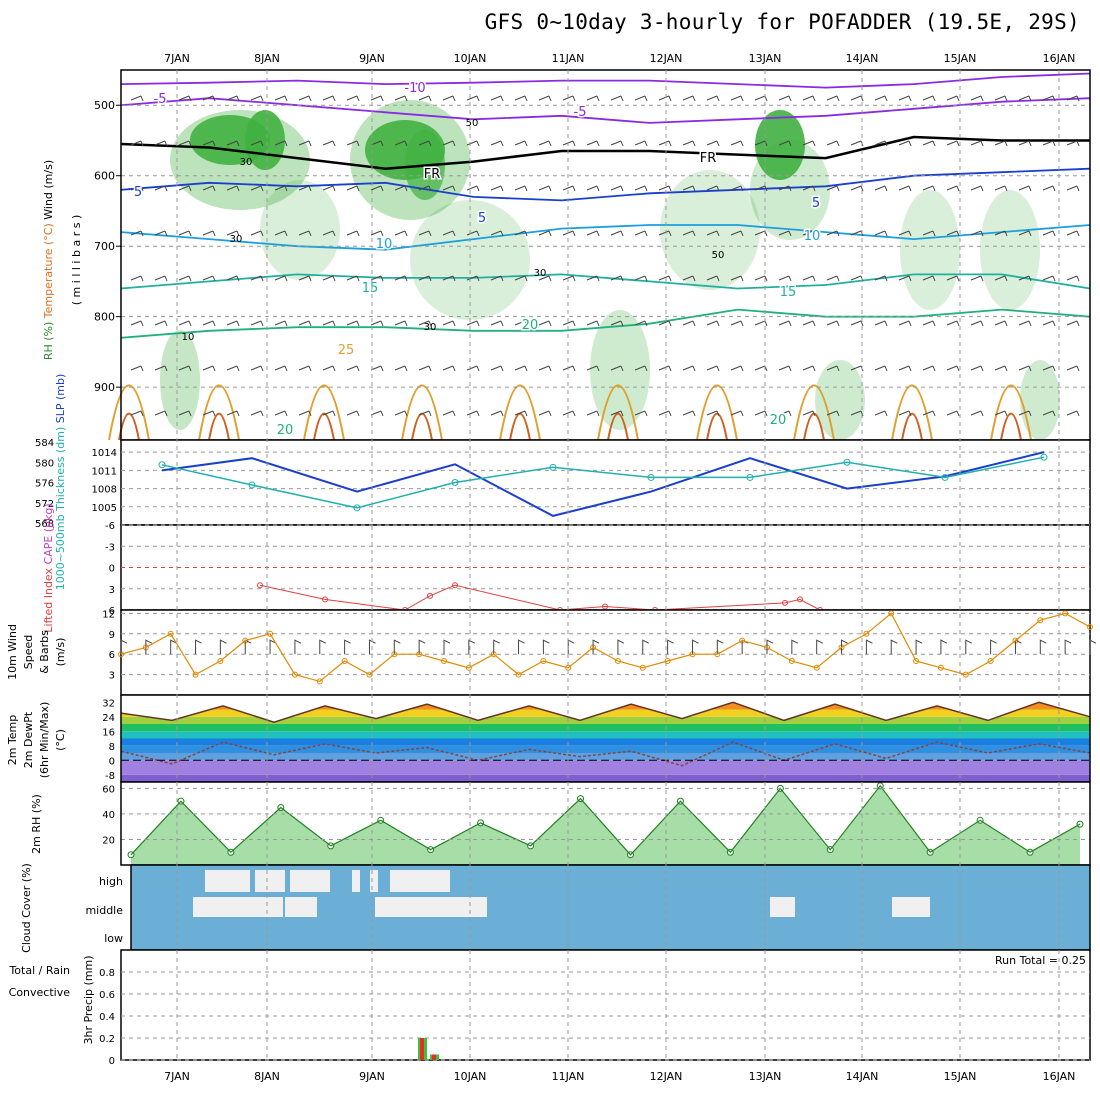 The width and height of the screenshot is (1100, 1100). What do you see at coordinates (60, 482) in the screenshot?
I see `thickness-ylabel-text: 1000~500mb Thickness (dm) SLP (mb)` at bounding box center [60, 482].